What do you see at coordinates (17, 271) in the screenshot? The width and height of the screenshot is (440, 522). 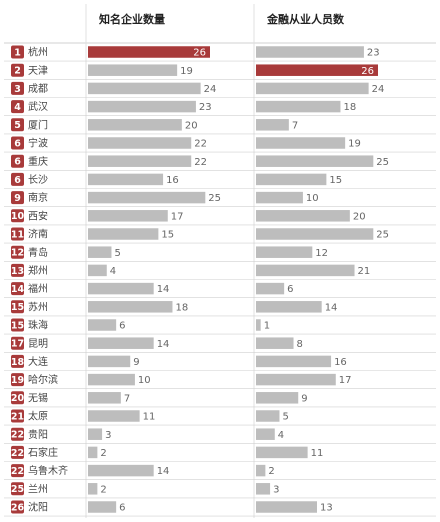 I see `rank-number: 13` at bounding box center [17, 271].